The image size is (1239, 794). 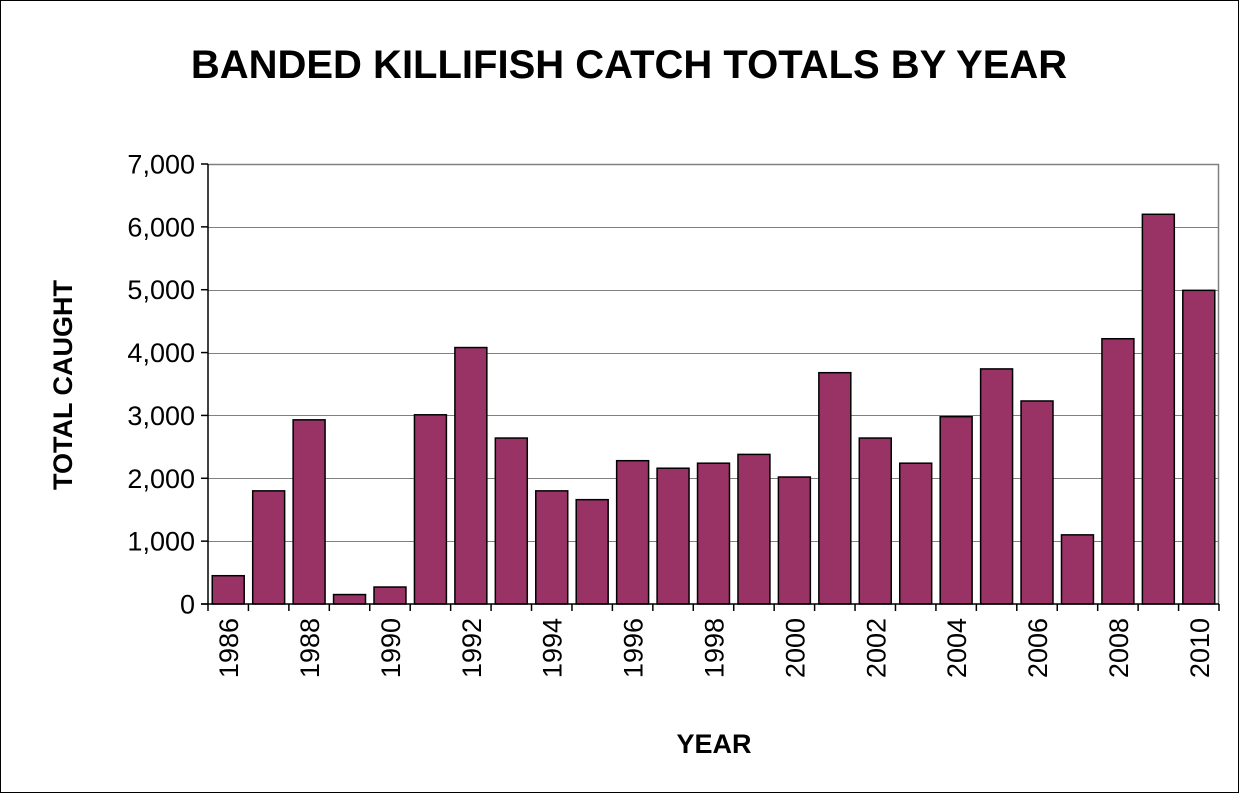 I want to click on bar-2006, so click(x=1037, y=502).